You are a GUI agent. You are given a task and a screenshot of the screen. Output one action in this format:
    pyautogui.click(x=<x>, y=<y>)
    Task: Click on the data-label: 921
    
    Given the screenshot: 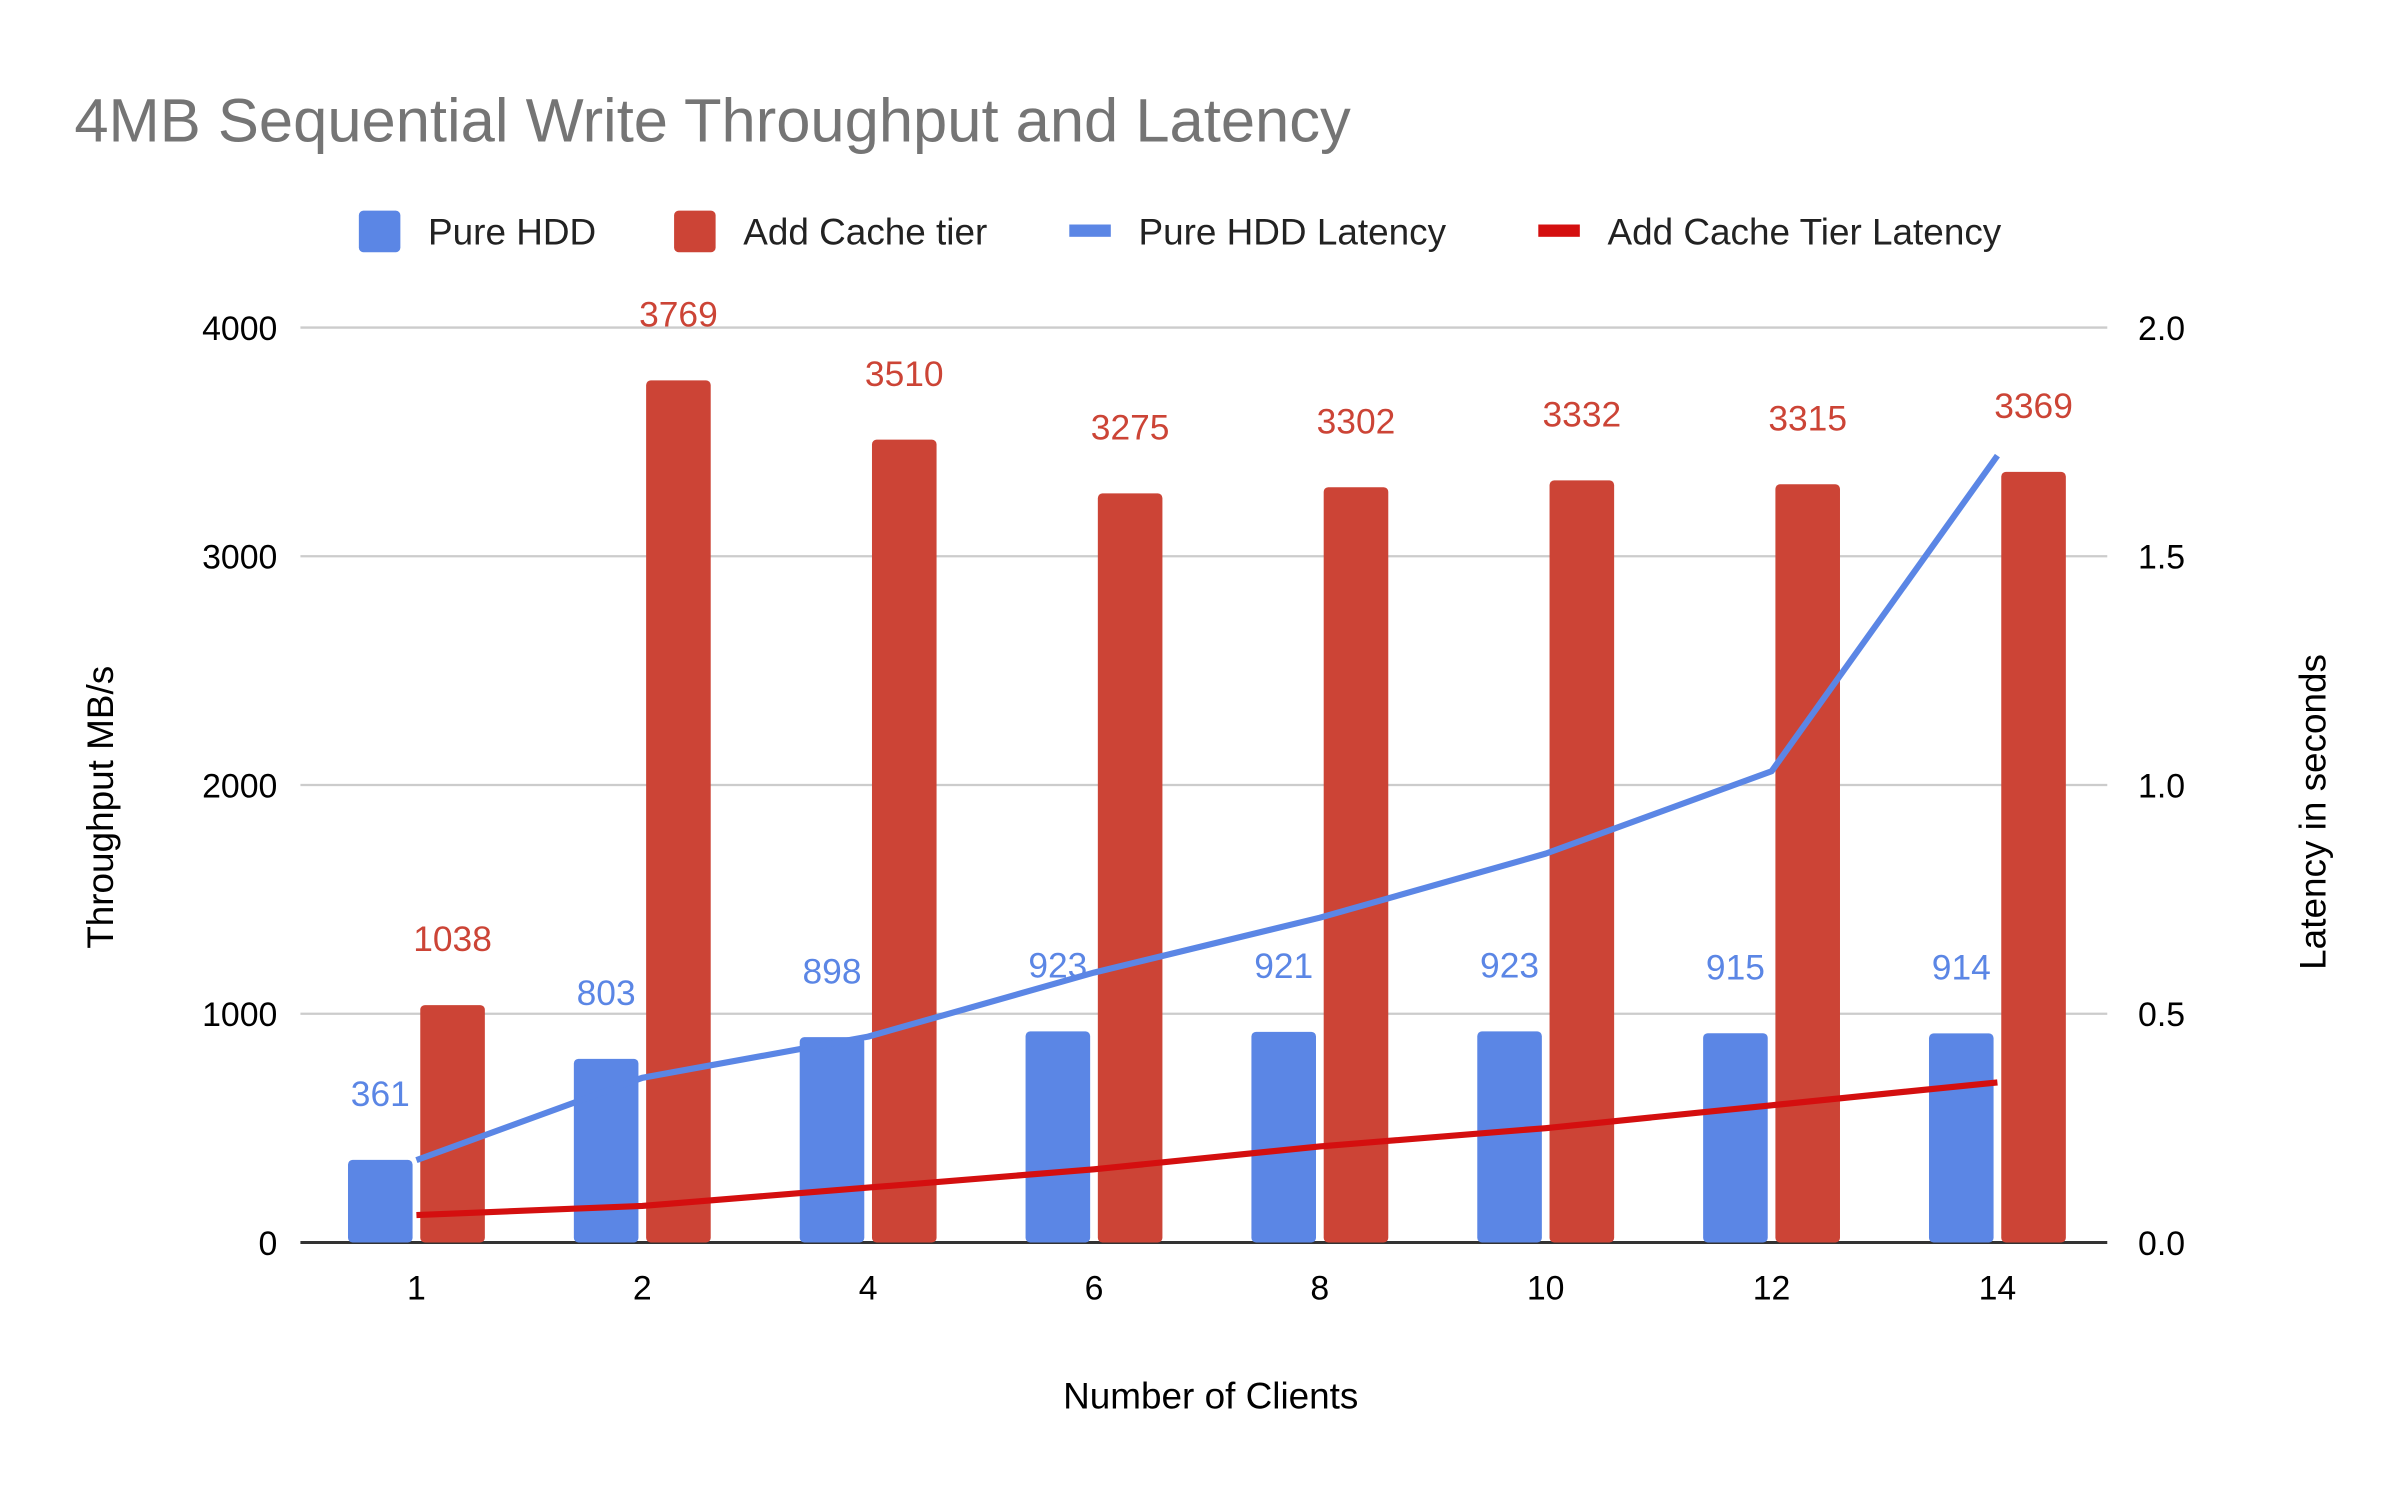 What is the action you would take?
    pyautogui.click(x=1283, y=966)
    